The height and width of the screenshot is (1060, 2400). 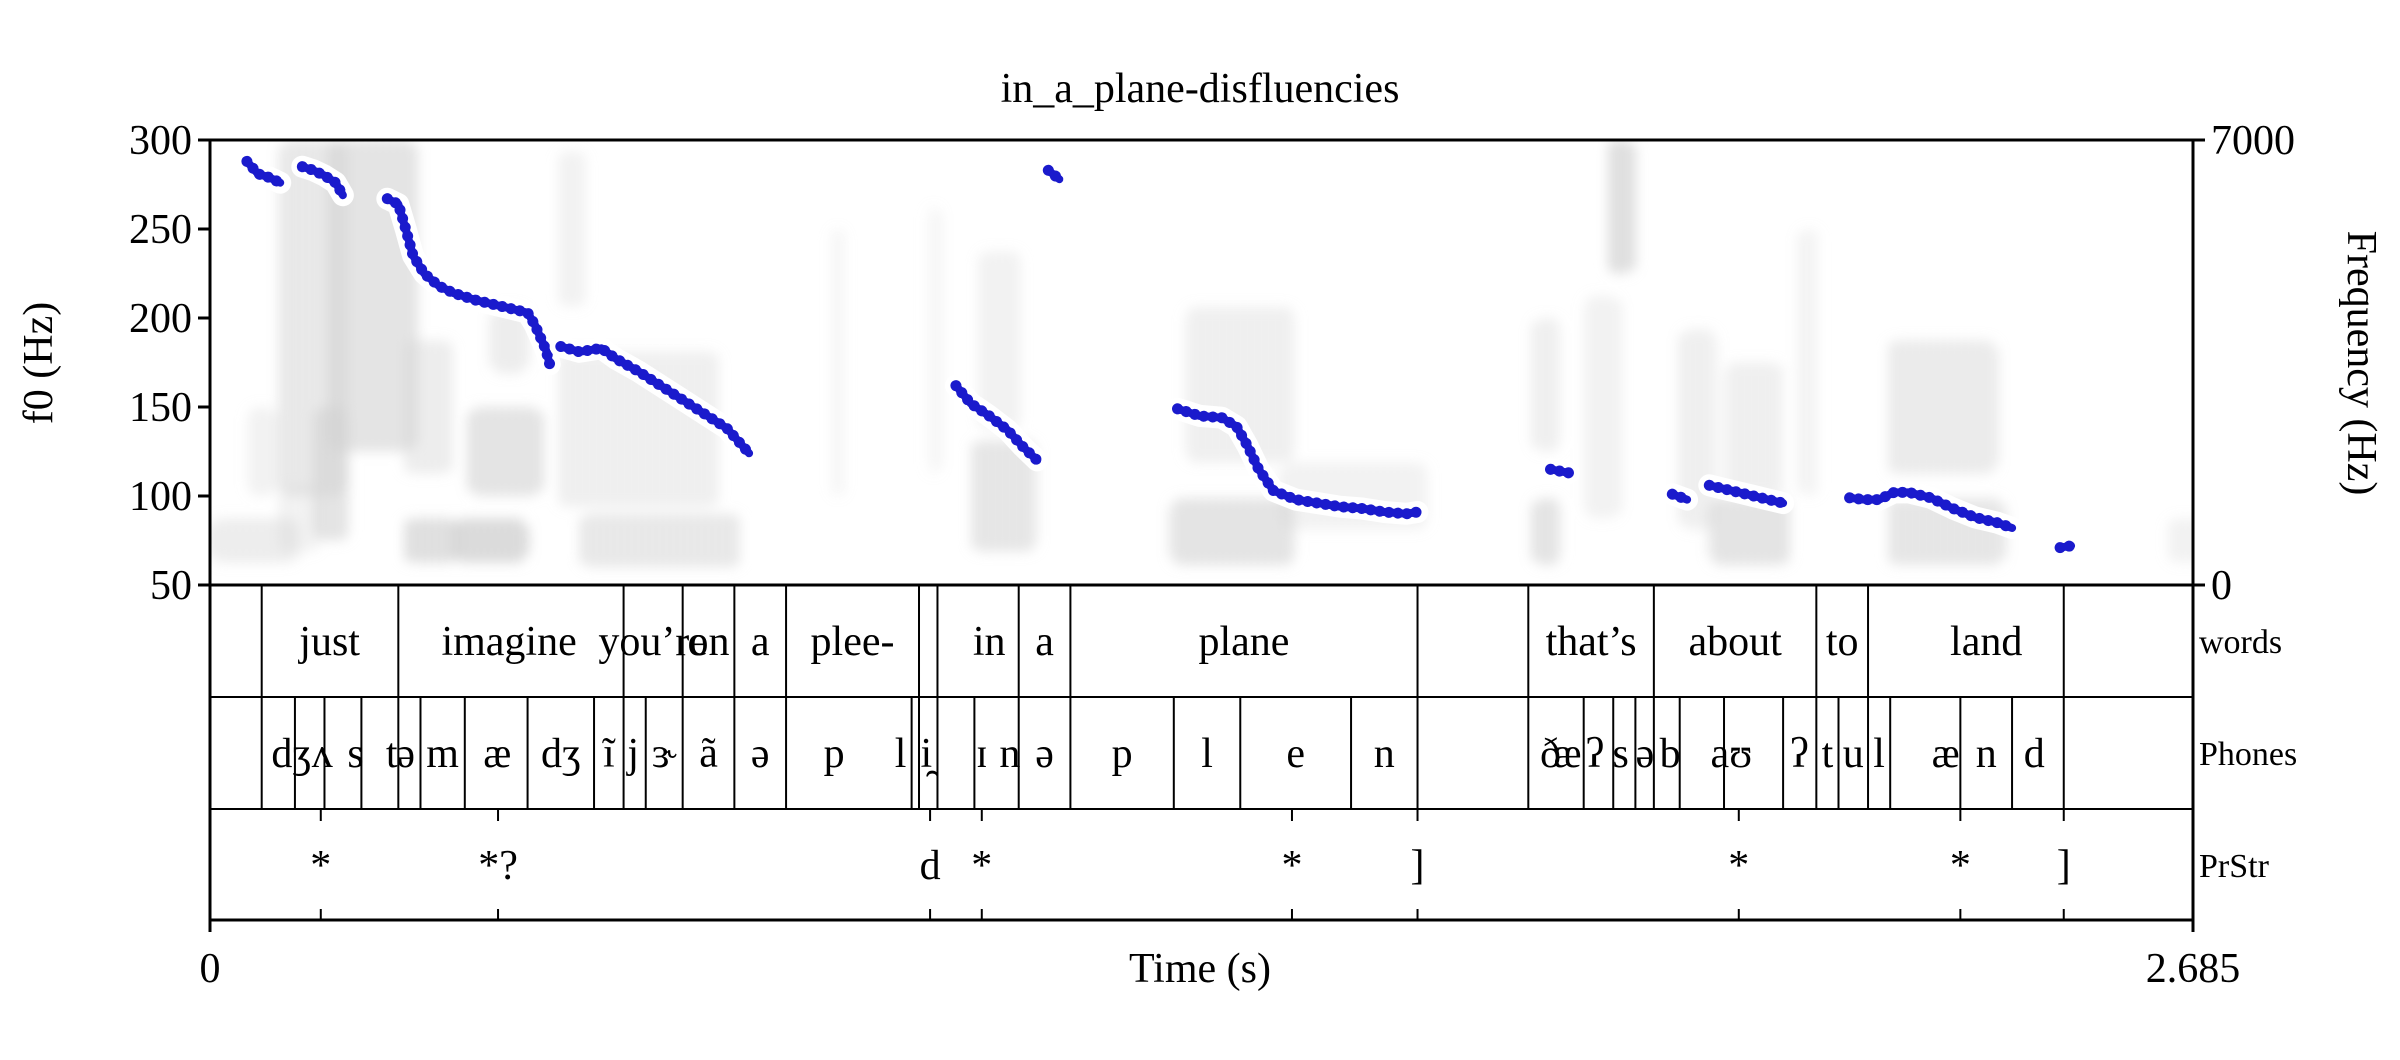 What do you see at coordinates (2034, 754) in the screenshot?
I see `phone-label: d` at bounding box center [2034, 754].